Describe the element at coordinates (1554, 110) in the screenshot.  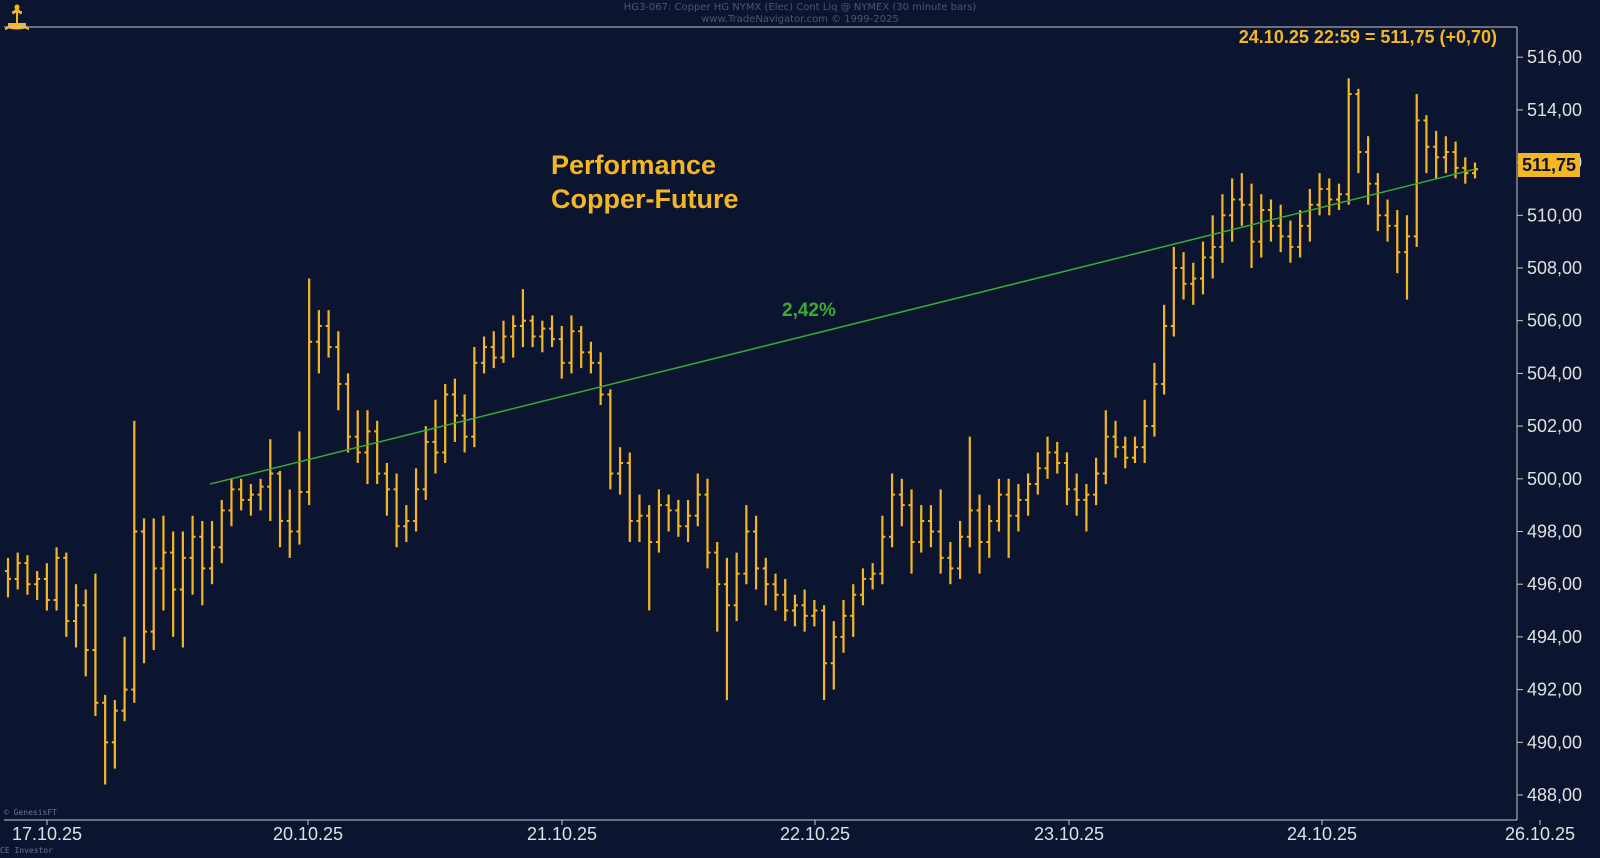
I see `y-tick-label: 514,00` at that location.